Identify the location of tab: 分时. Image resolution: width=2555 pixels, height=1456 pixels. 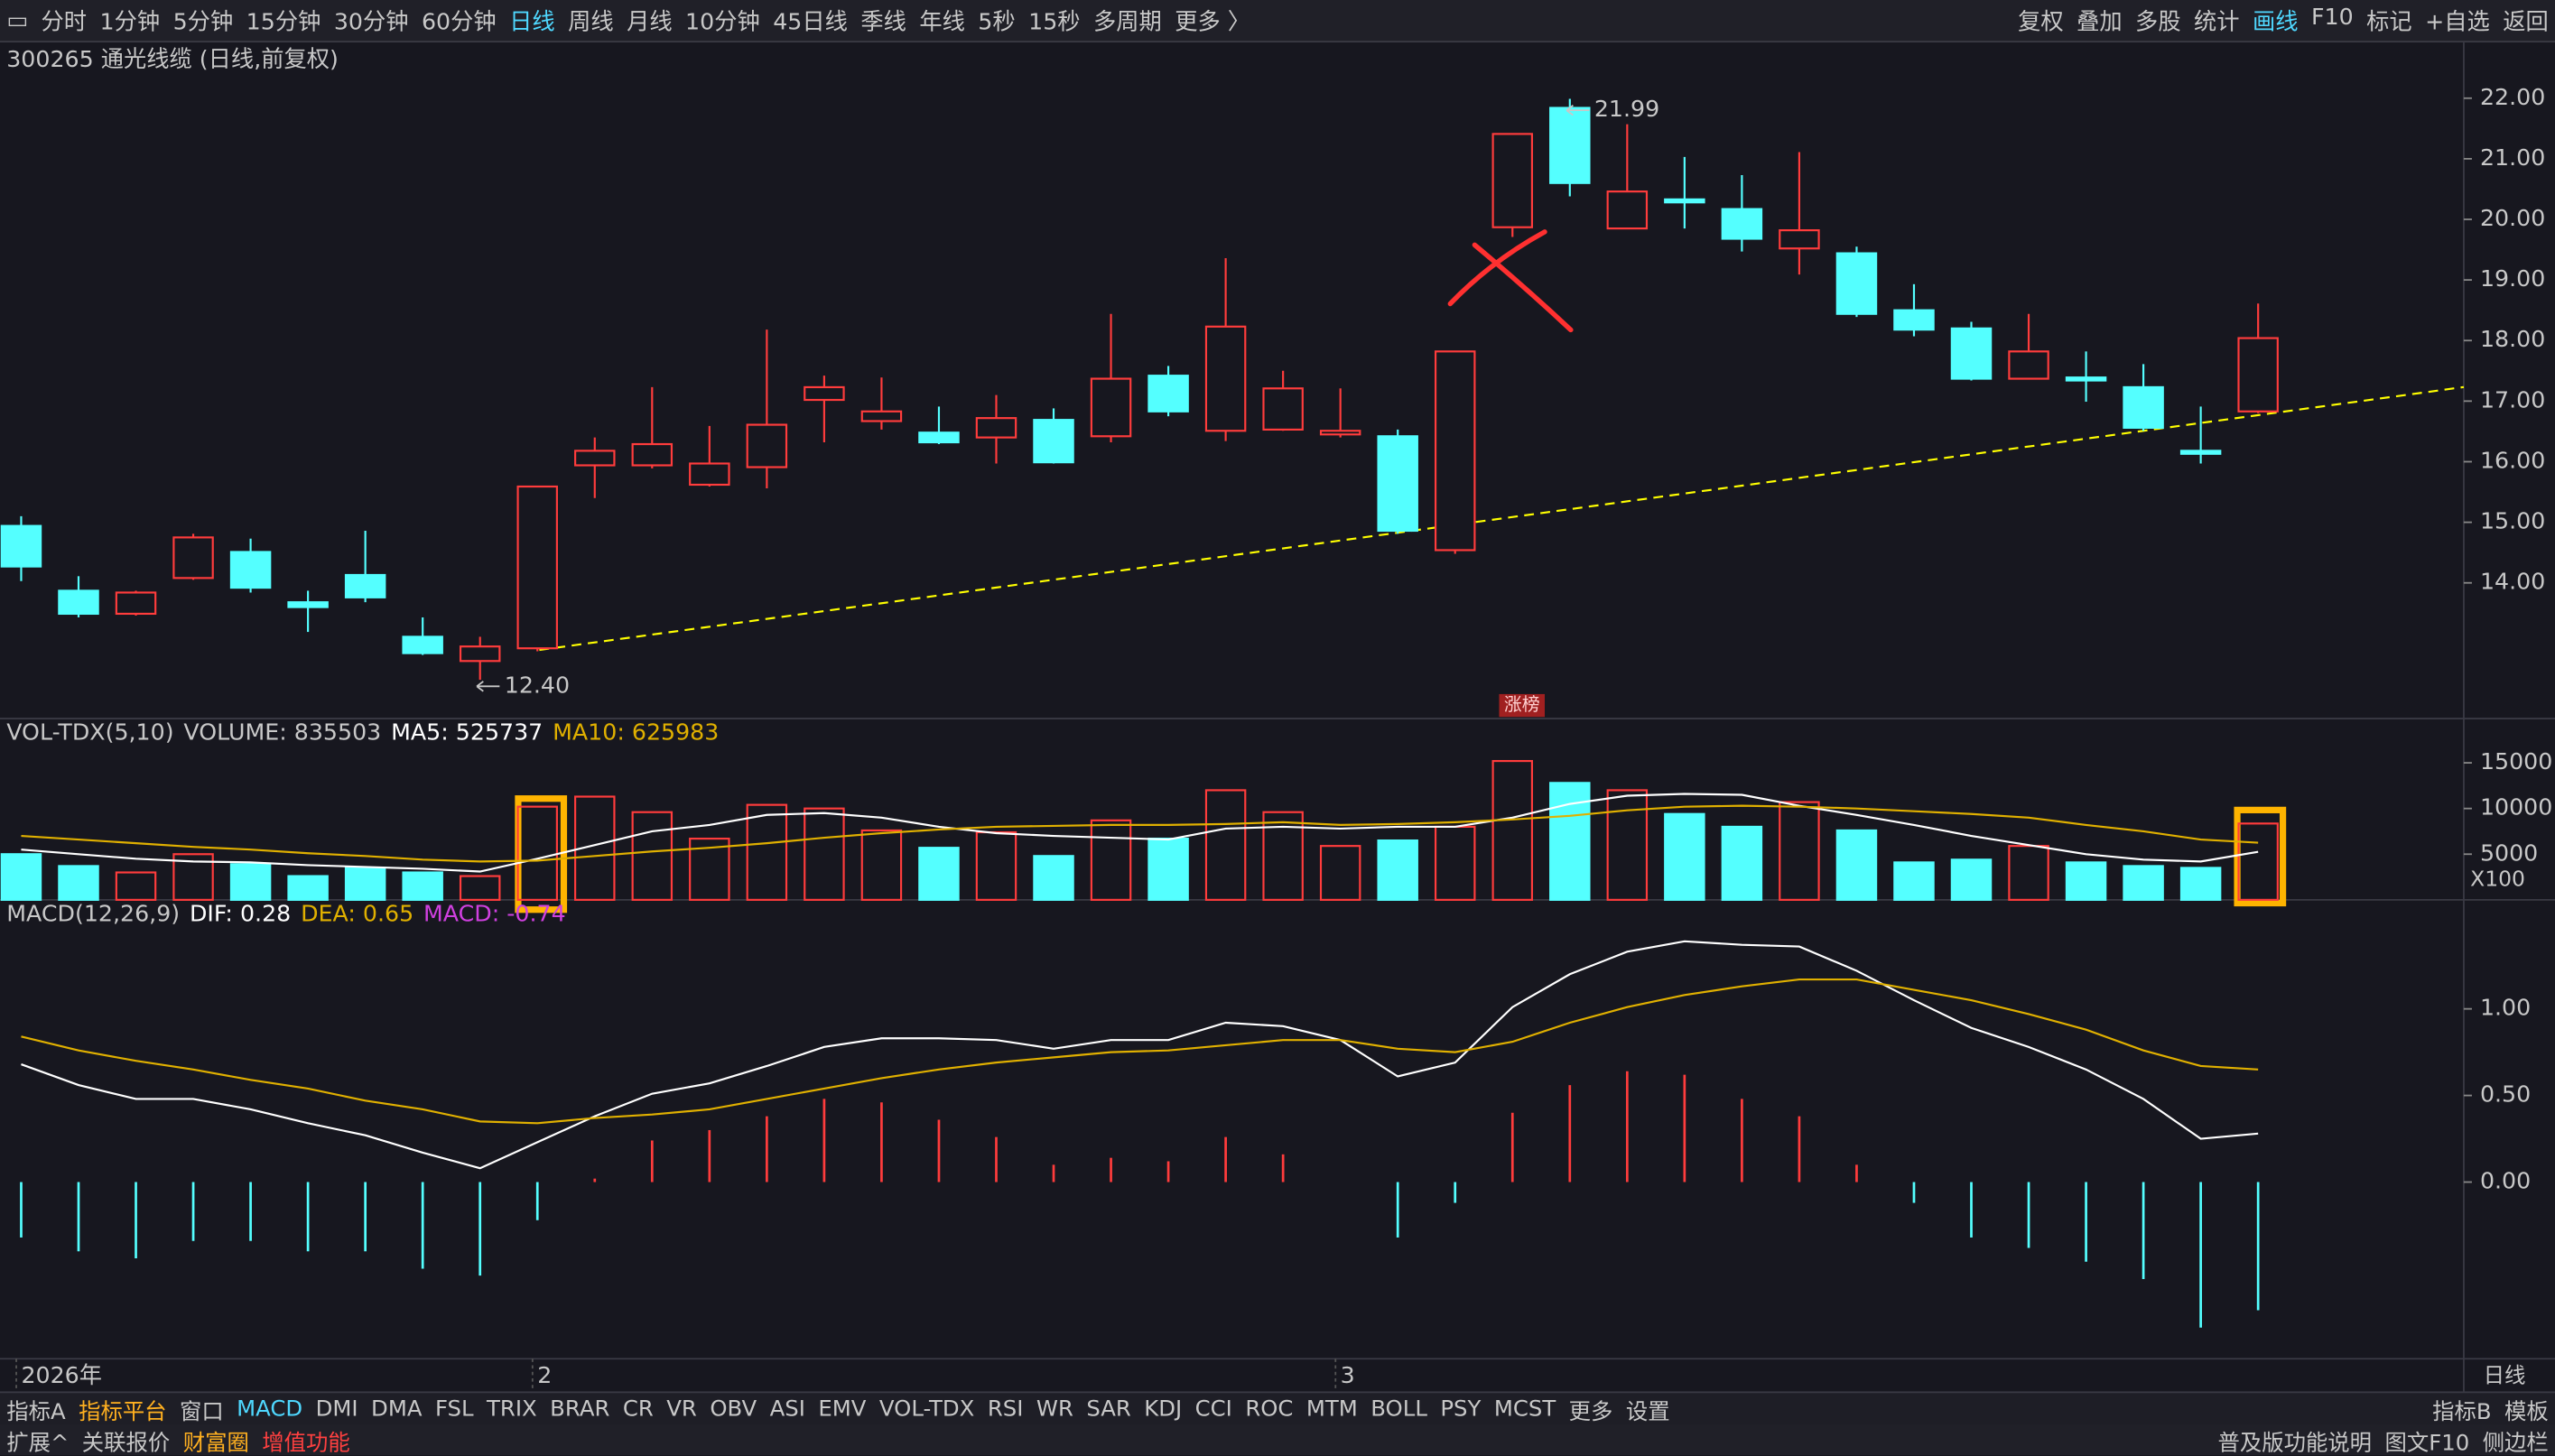
(64, 21).